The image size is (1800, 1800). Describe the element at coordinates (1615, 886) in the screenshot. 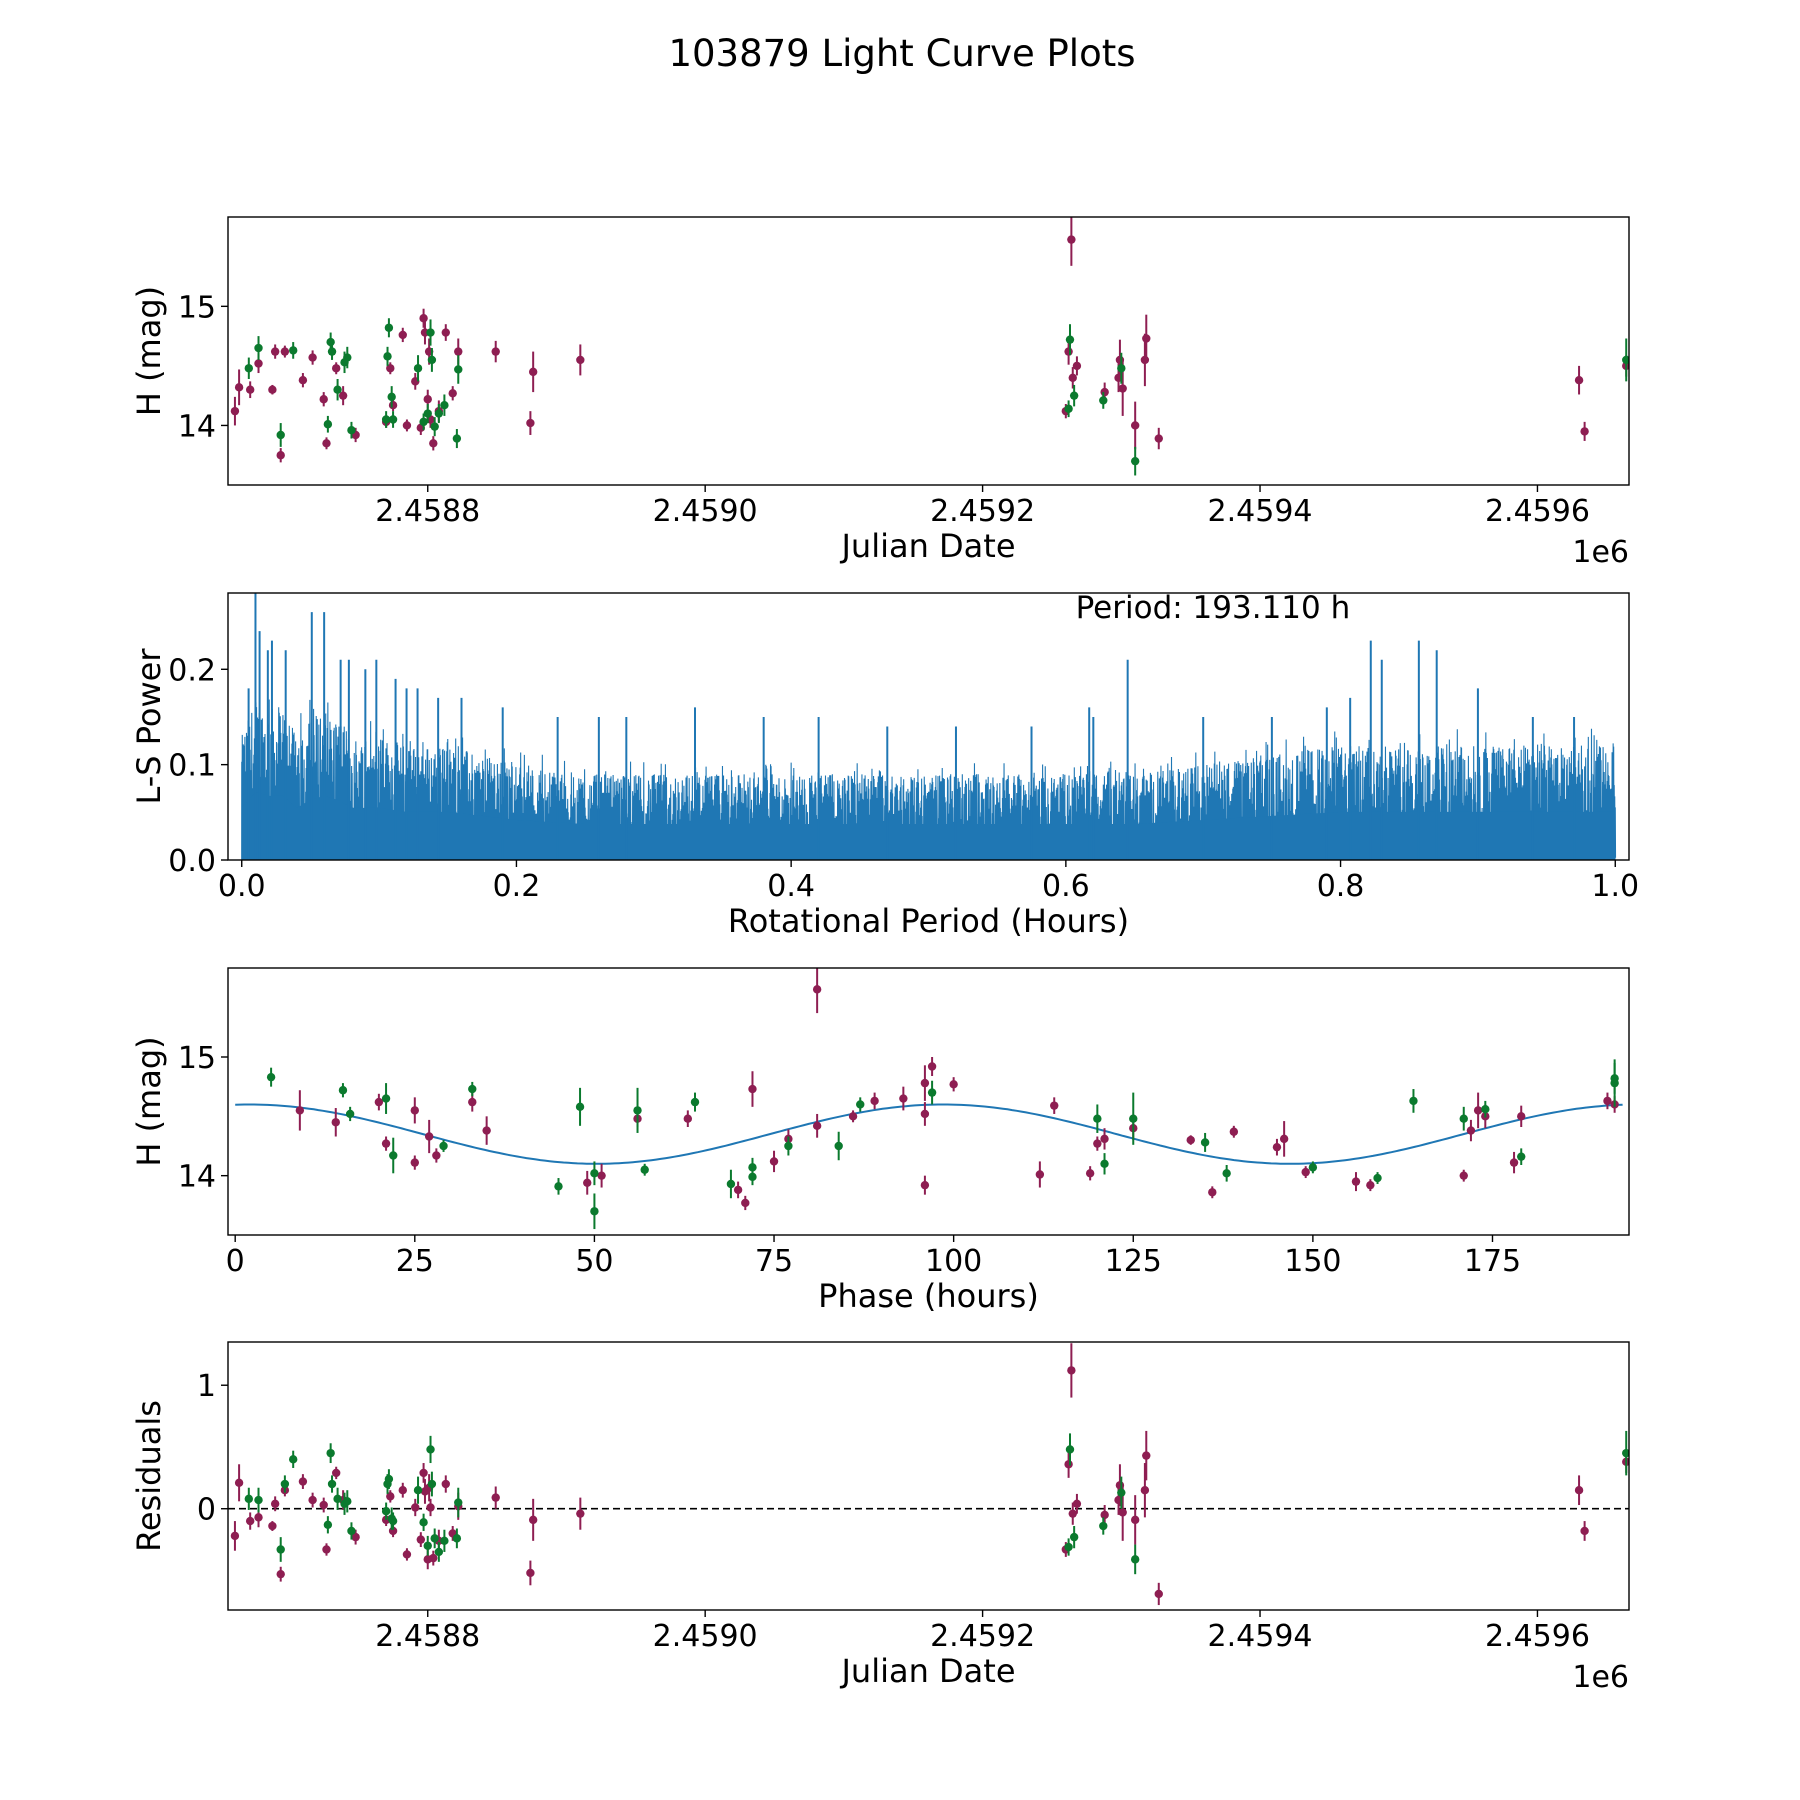

I see `x-tick-label: 1.0` at that location.